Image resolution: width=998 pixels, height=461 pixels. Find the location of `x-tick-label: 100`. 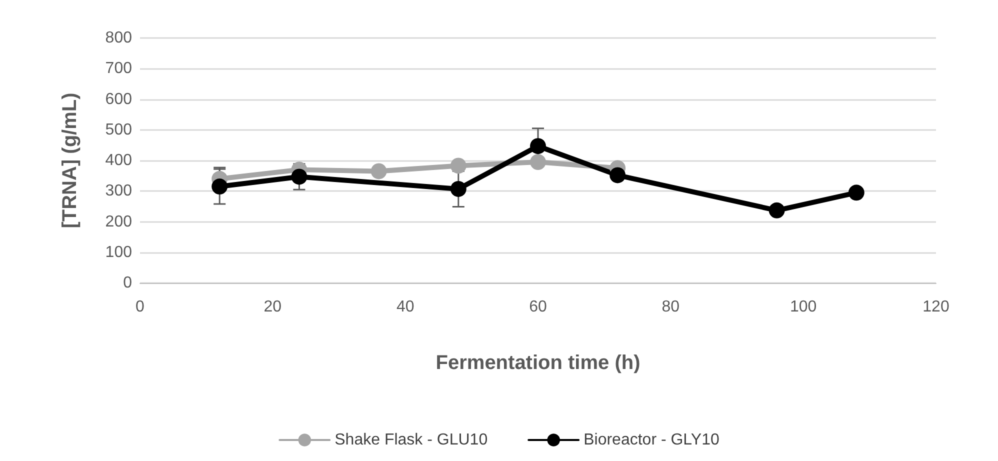

x-tick-label: 100 is located at coordinates (803, 307).